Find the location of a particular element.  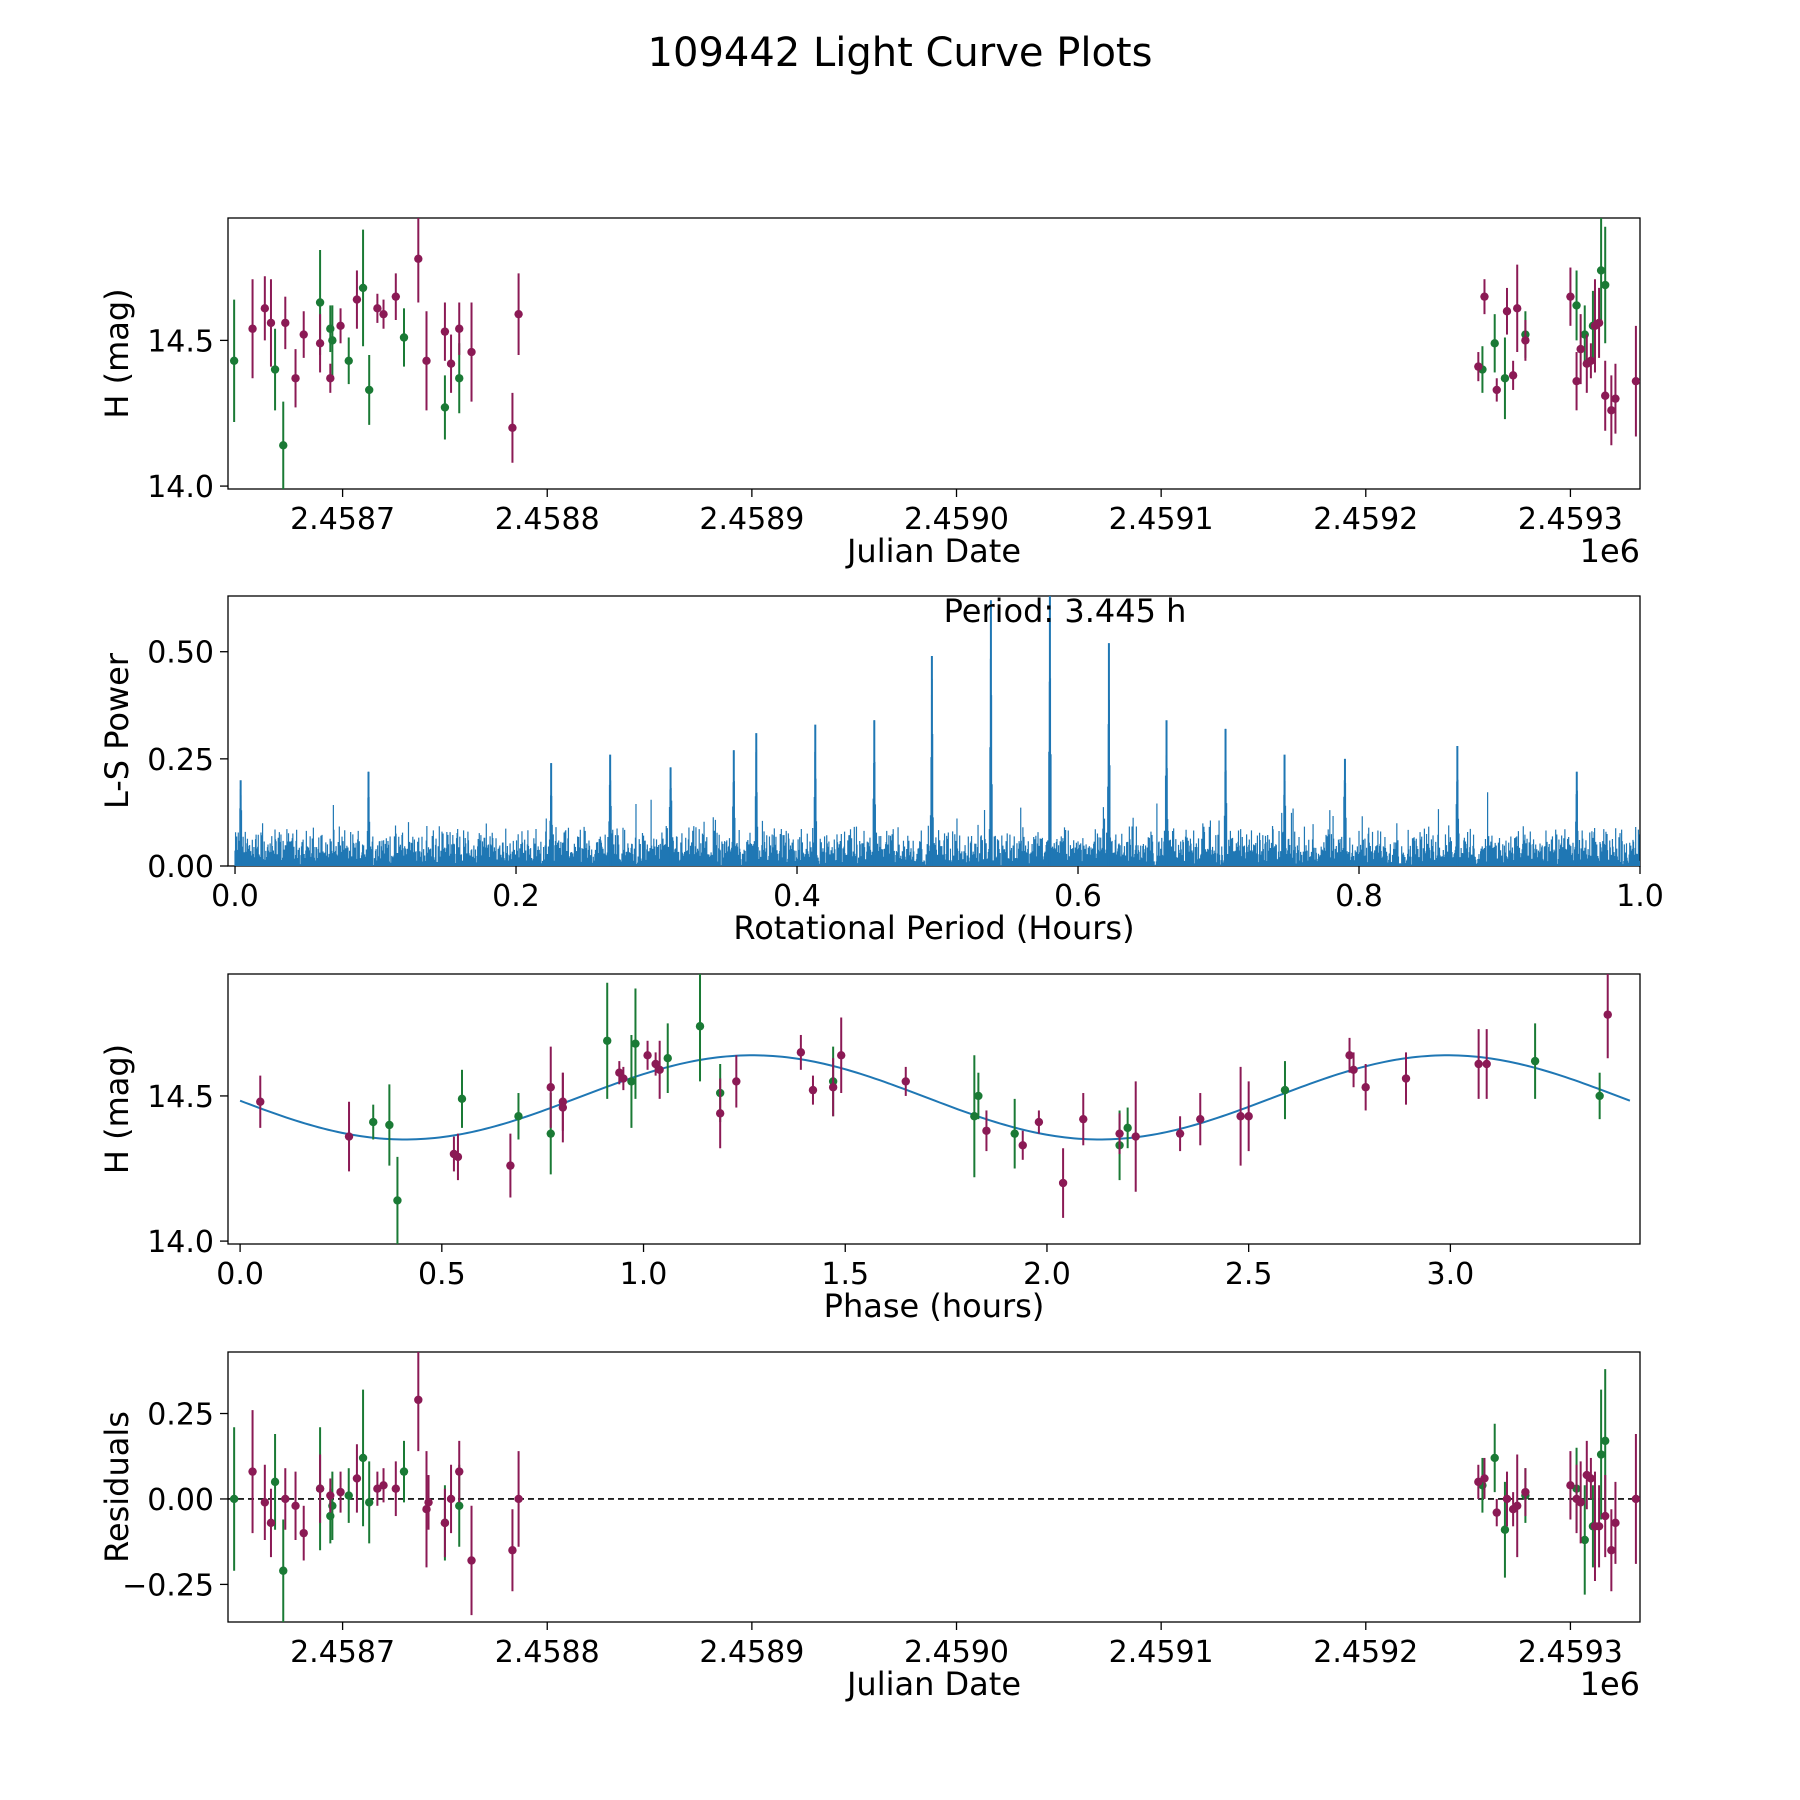

y-tick-label: 0.25 is located at coordinates (180, 760).